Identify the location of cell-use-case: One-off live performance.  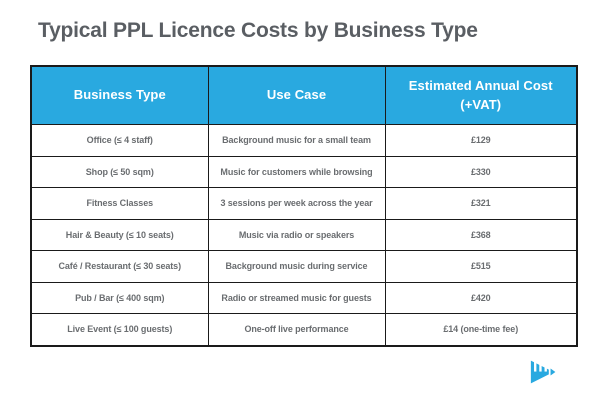
(296, 329).